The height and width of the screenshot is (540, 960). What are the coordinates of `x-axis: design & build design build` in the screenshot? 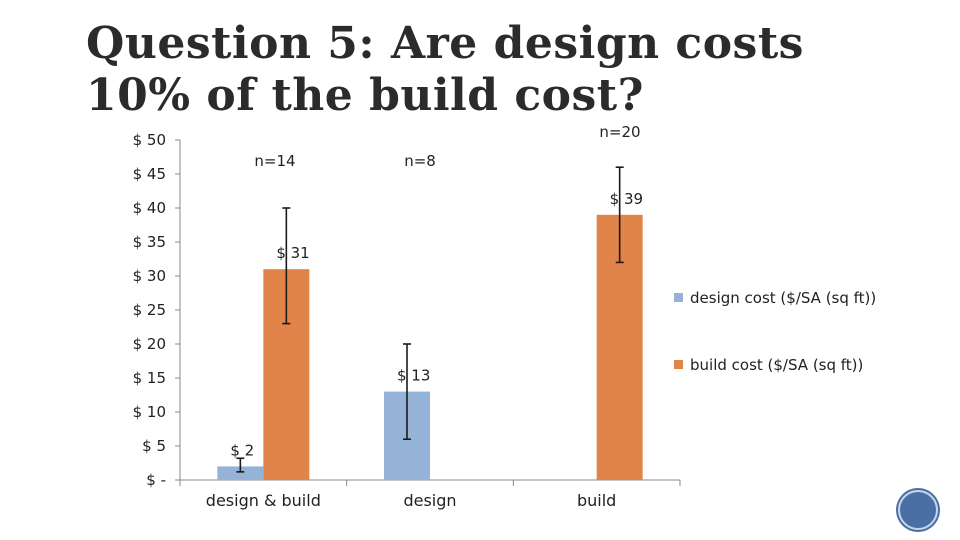 It's located at (430, 494).